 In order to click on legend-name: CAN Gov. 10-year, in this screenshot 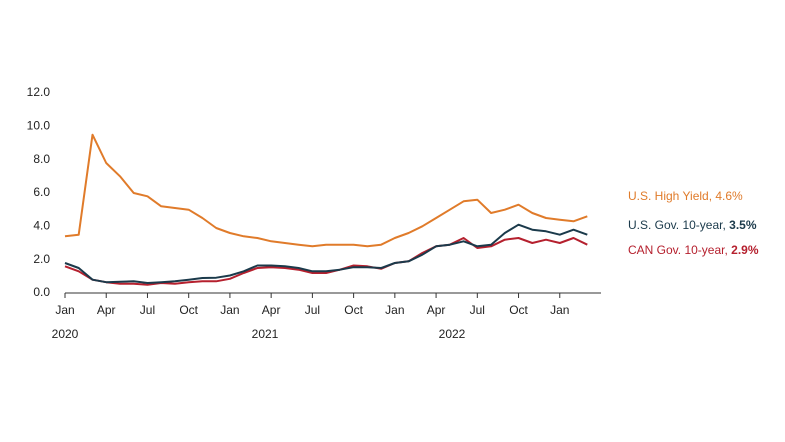, I will do `click(679, 250)`.